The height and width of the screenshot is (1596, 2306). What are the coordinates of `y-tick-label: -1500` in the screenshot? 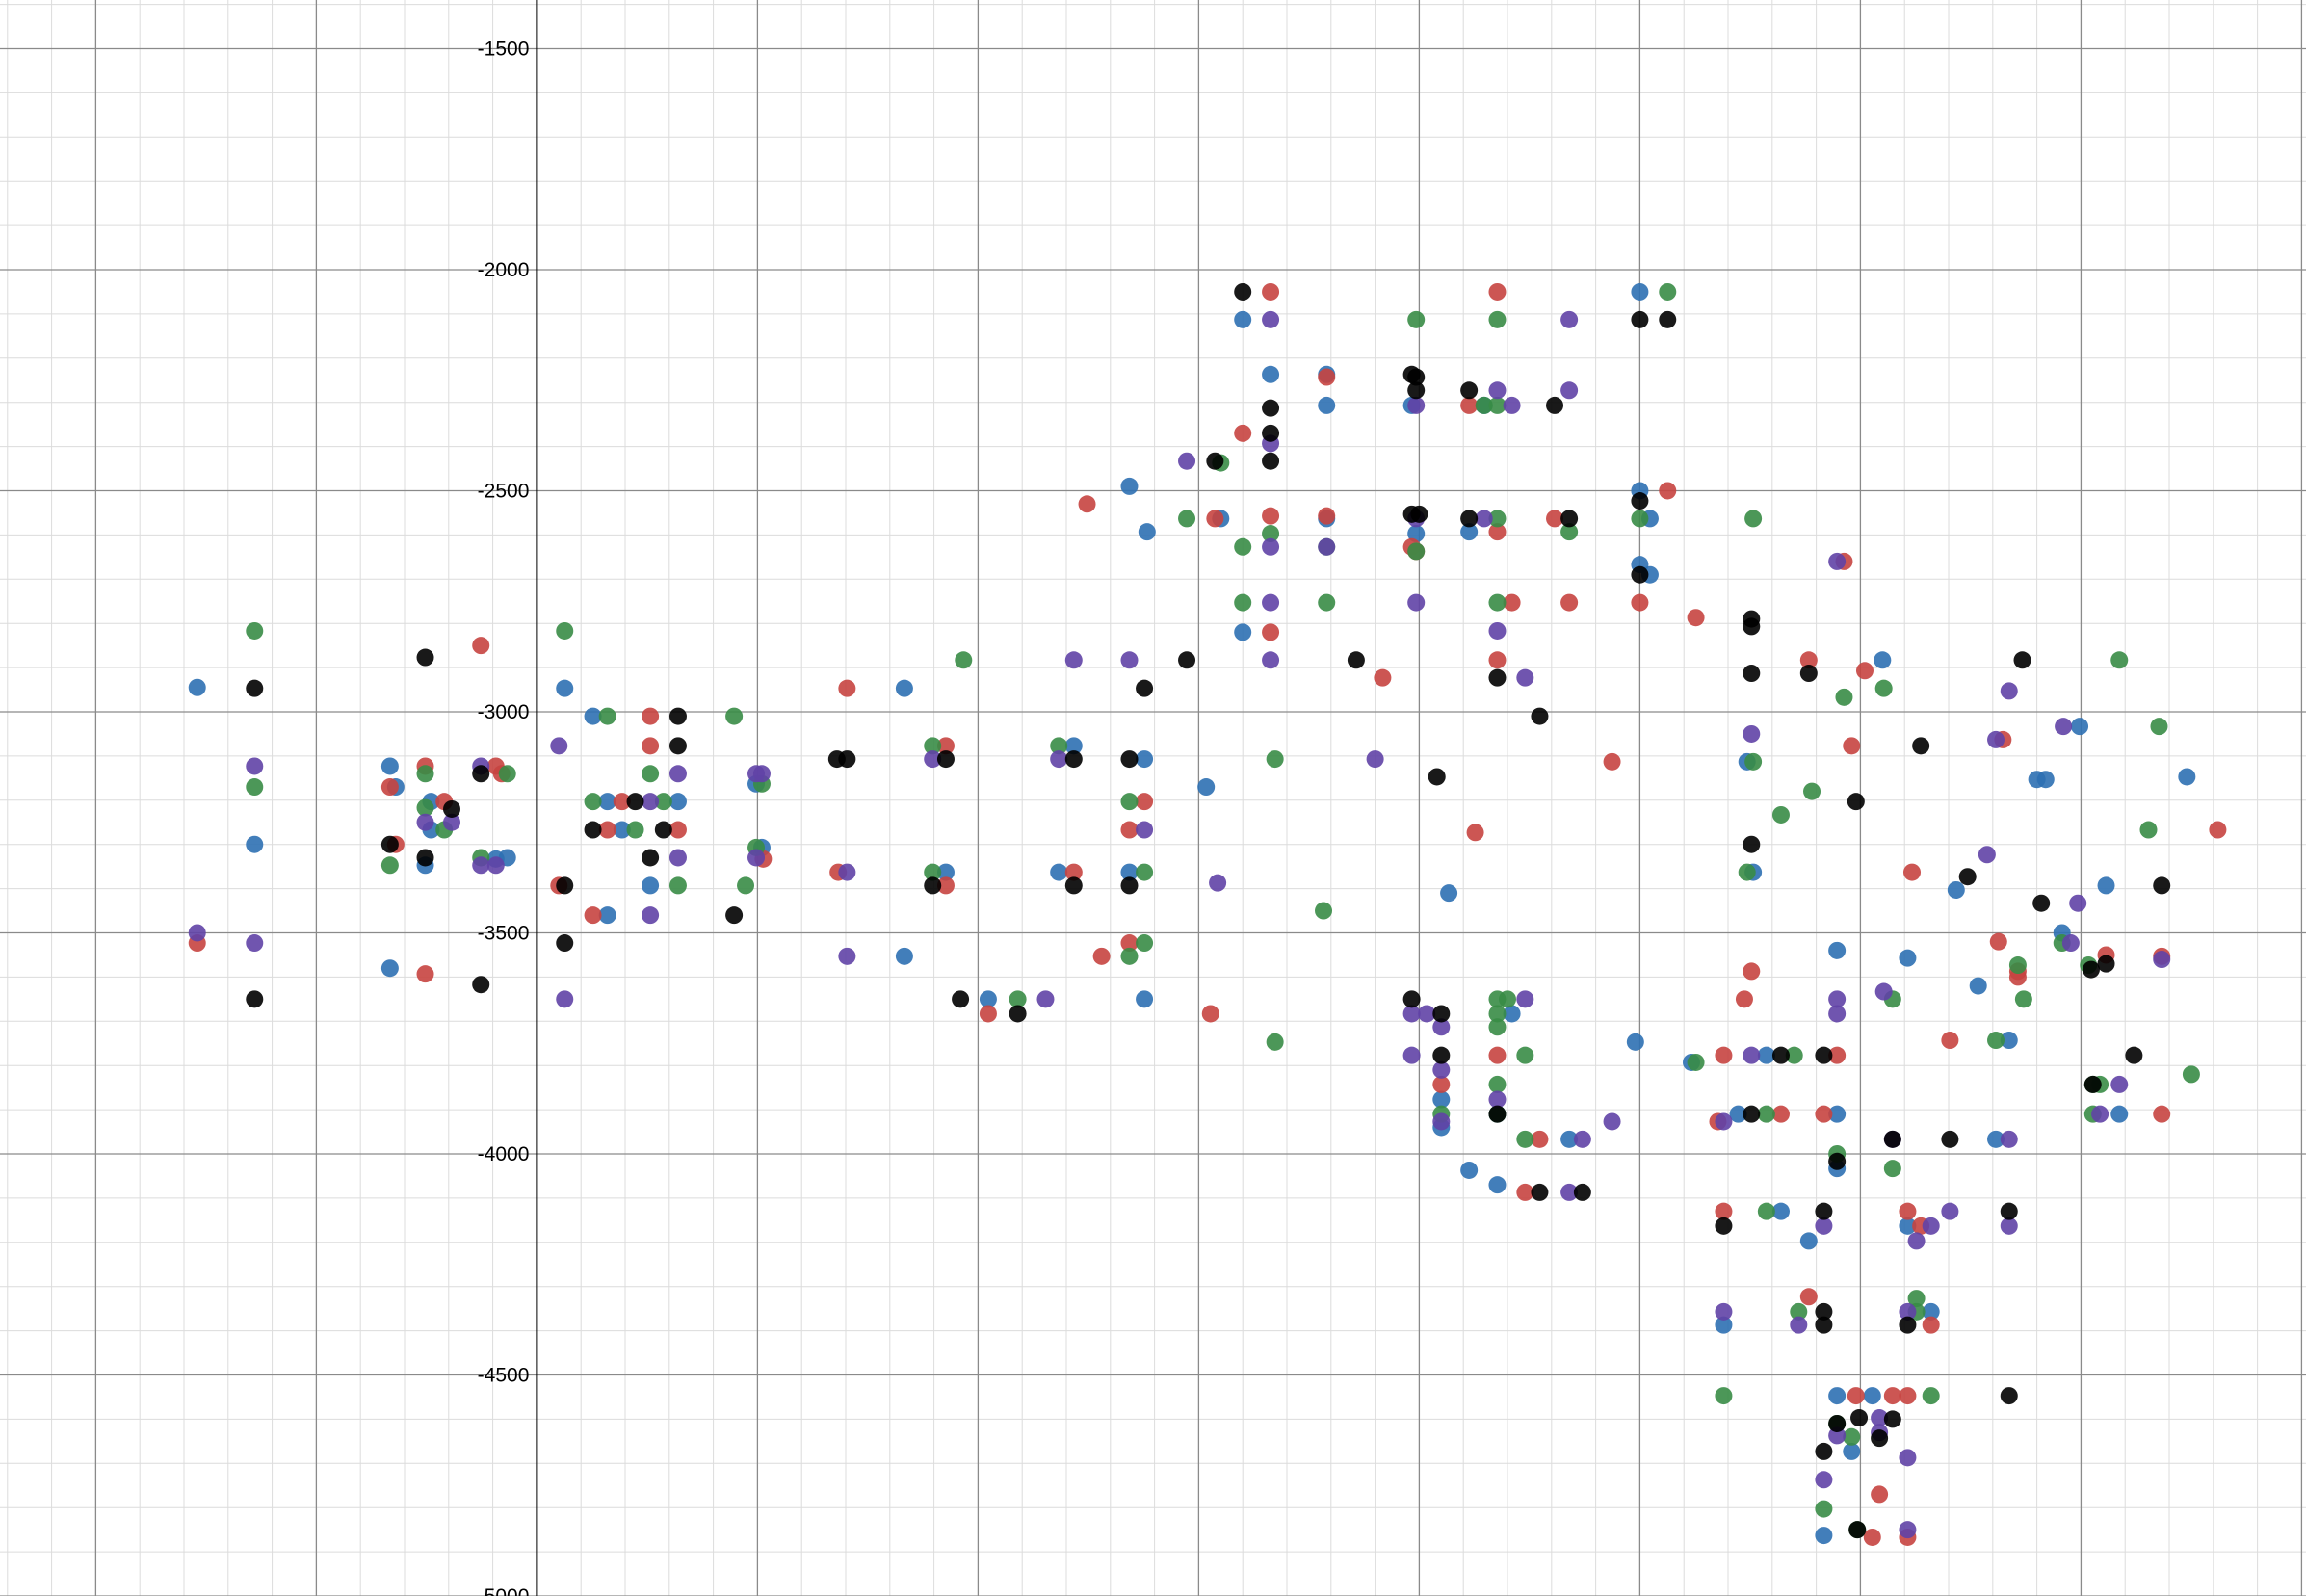 It's located at (504, 49).